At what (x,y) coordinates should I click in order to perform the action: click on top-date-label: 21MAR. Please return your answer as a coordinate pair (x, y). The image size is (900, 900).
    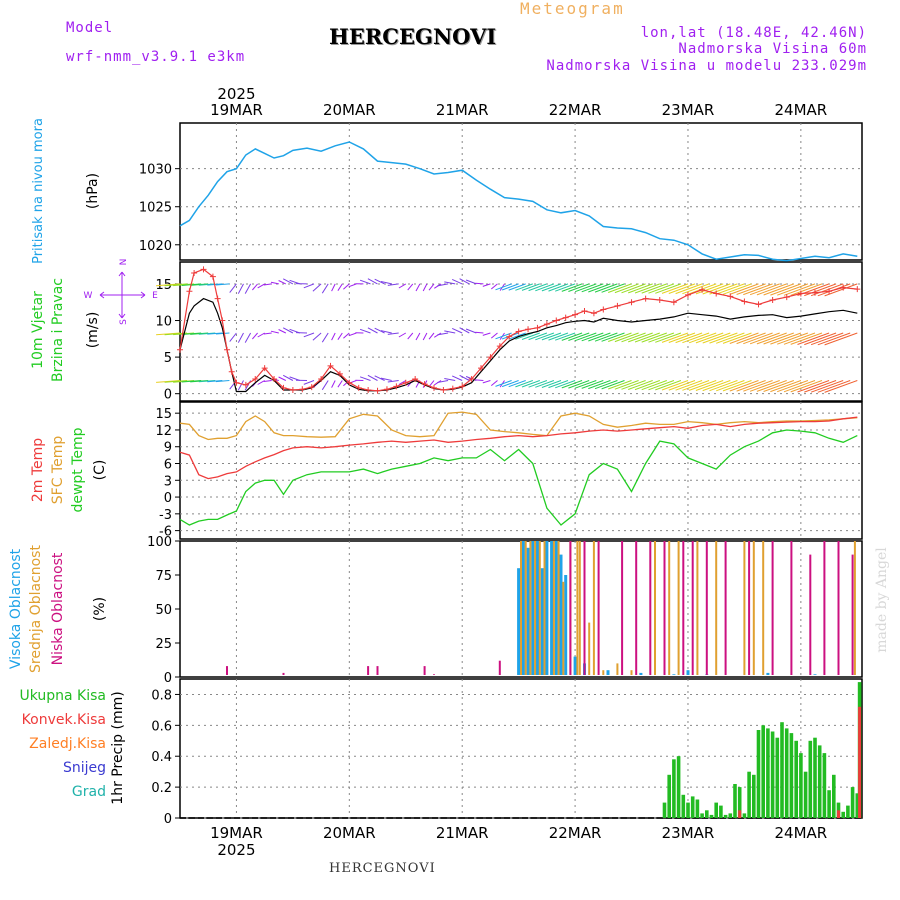
    Looking at the image, I should click on (462, 110).